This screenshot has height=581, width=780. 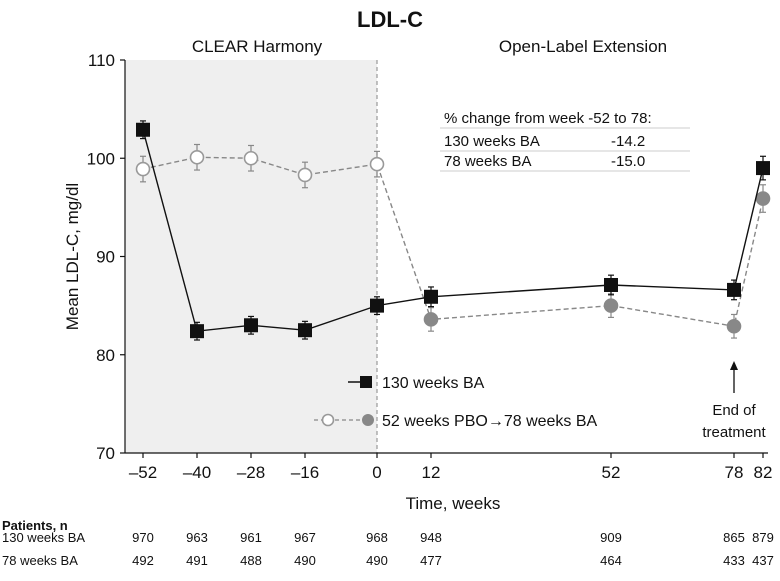 What do you see at coordinates (456, 402) in the screenshot?
I see `legend: 130 weeks BA 52 weeks PBO→78 weeks BA` at bounding box center [456, 402].